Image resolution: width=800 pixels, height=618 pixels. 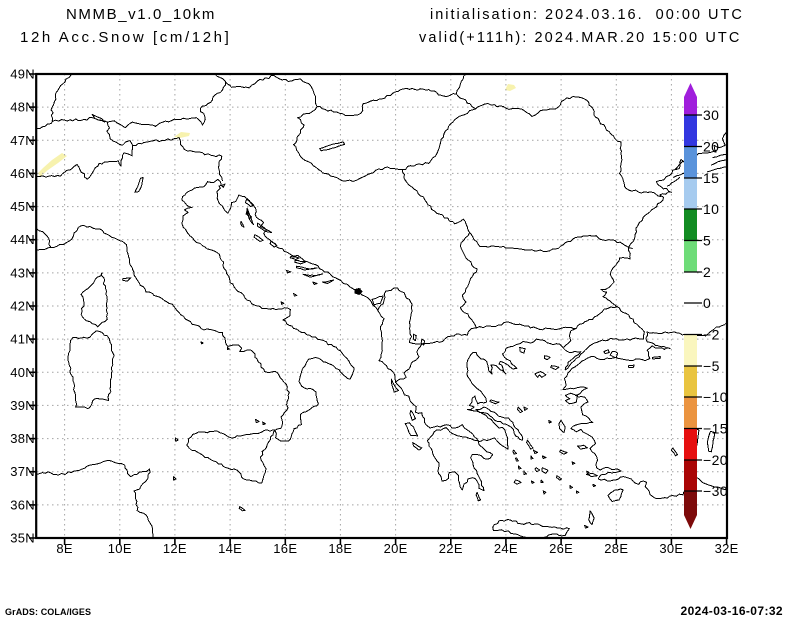 I want to click on svg-text: 16E, so click(x=285, y=548).